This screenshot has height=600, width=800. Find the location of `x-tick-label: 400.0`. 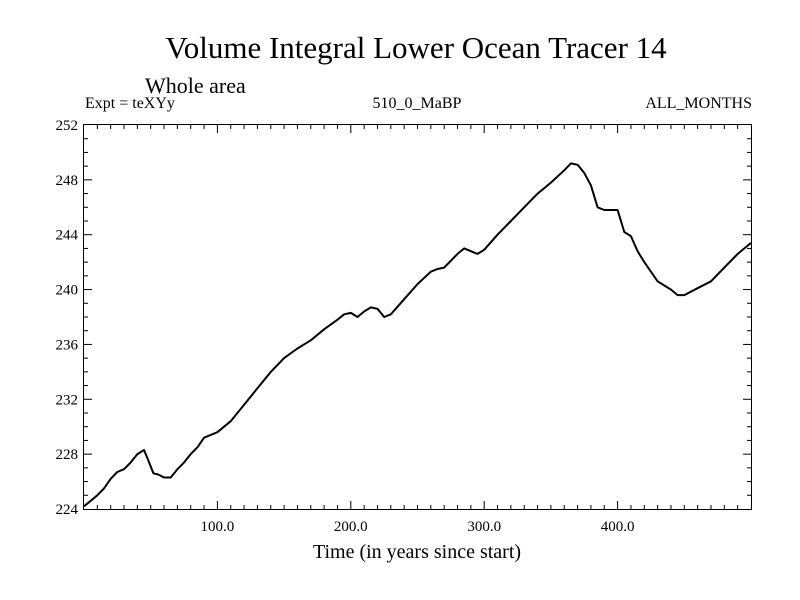

x-tick-label: 400.0 is located at coordinates (618, 527).